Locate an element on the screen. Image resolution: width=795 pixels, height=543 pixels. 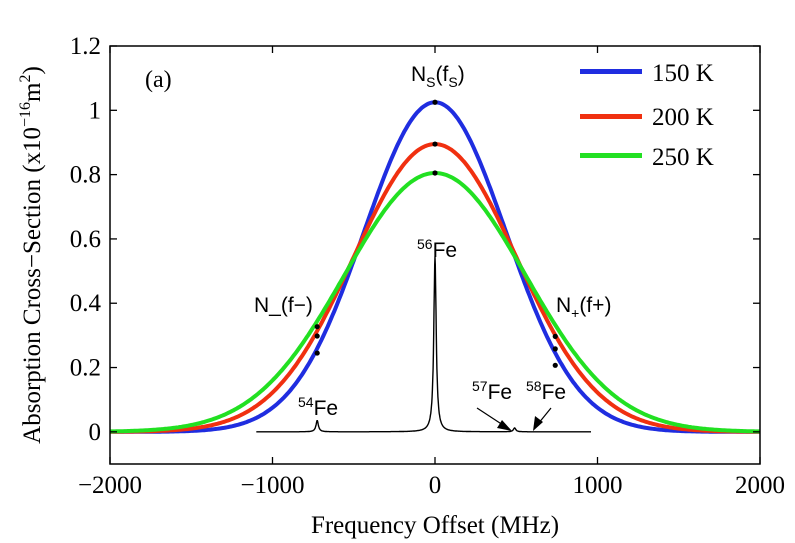
x-tick-label-1: −1000 is located at coordinates (272, 485).